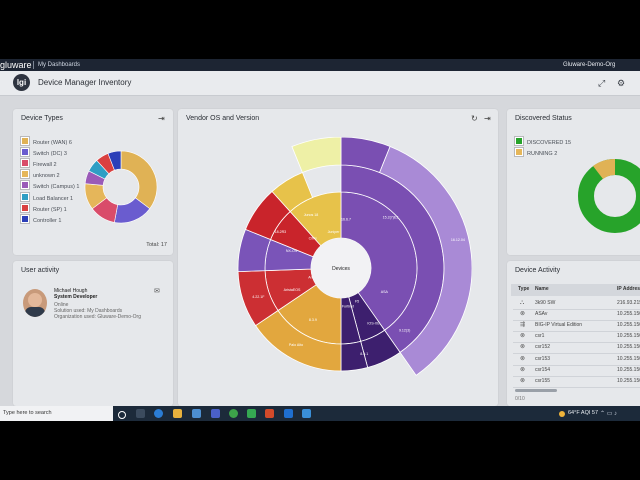  I want to click on device-name: csr153, so click(543, 358).